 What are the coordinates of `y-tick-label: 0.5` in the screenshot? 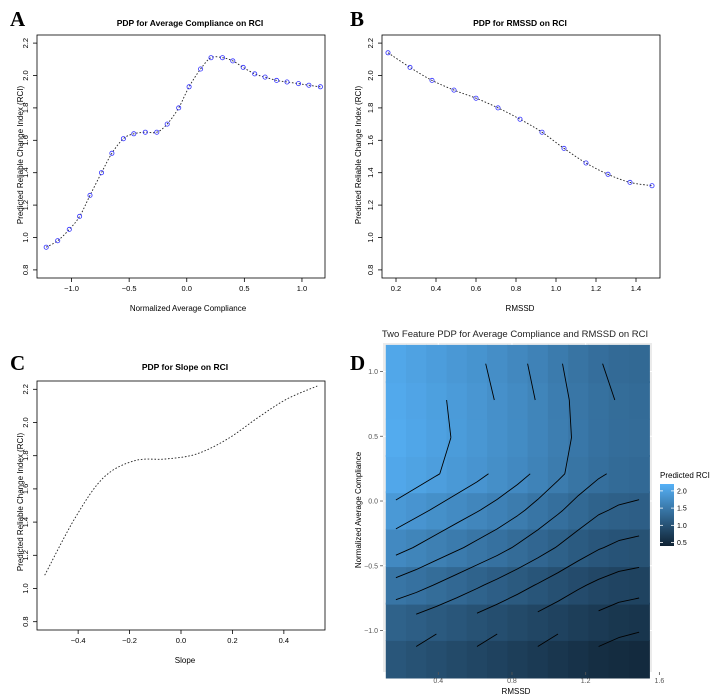 It's located at (373, 437).